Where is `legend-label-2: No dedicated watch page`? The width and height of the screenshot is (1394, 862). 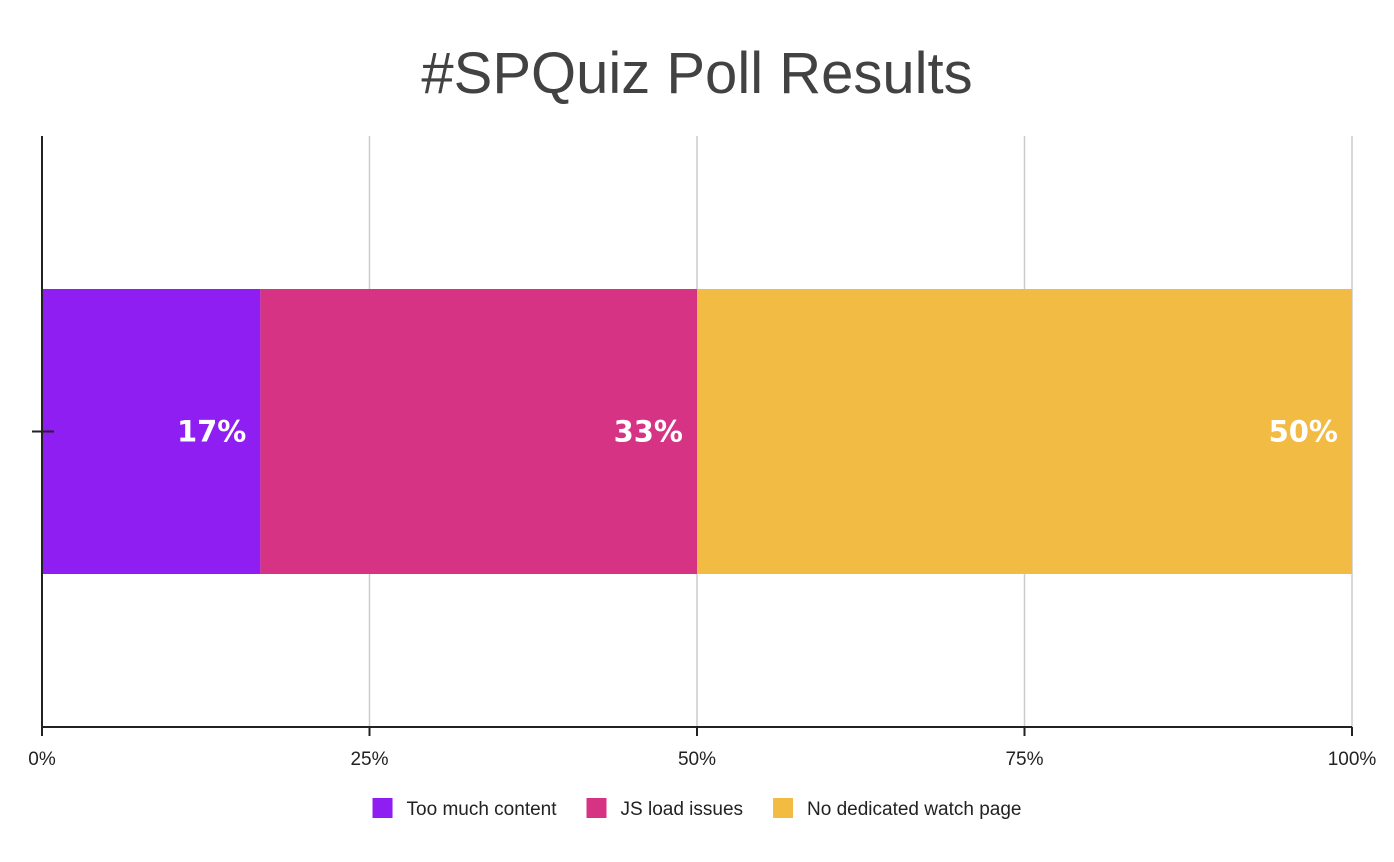
legend-label-2: No dedicated watch page is located at coordinates (914, 809).